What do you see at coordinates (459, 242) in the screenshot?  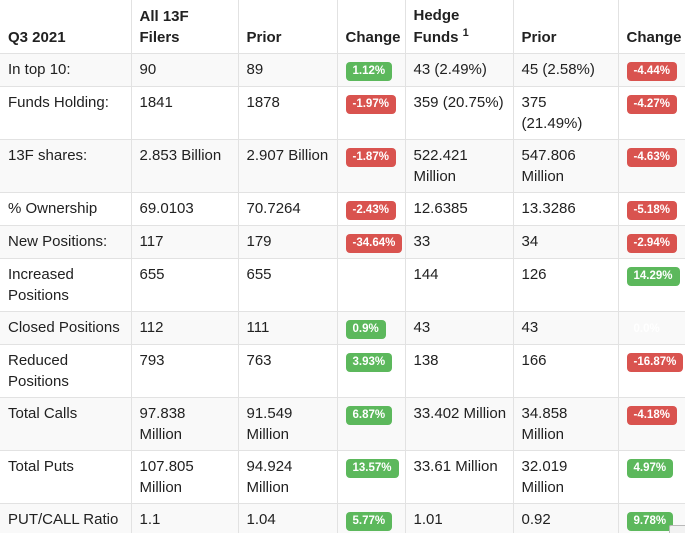 I see `value-cell: 33` at bounding box center [459, 242].